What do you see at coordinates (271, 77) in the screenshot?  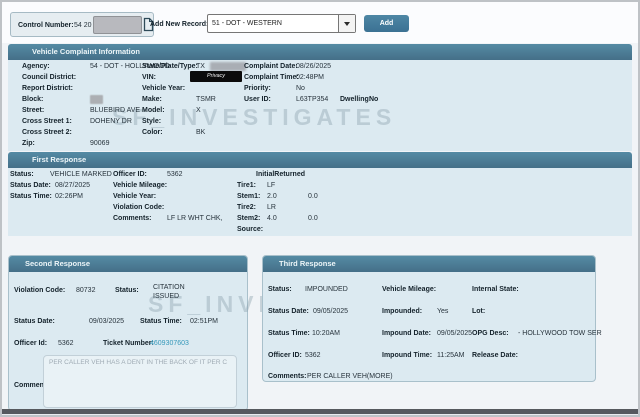 I see `complaint-time-label: Complaint Time:` at bounding box center [271, 77].